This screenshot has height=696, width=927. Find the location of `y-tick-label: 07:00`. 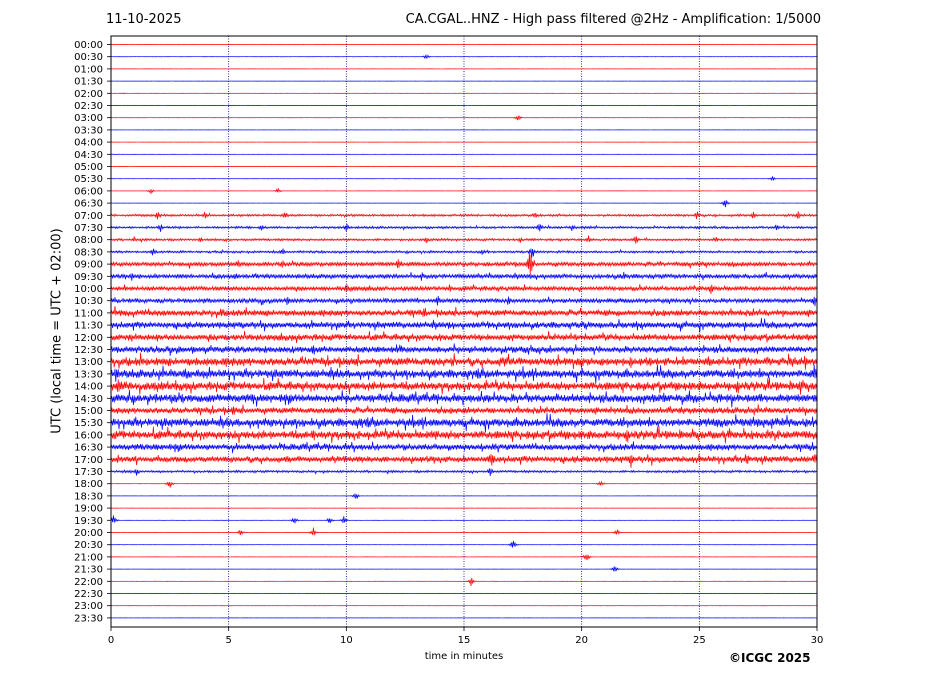

y-tick-label: 07:00 is located at coordinates (88, 216).